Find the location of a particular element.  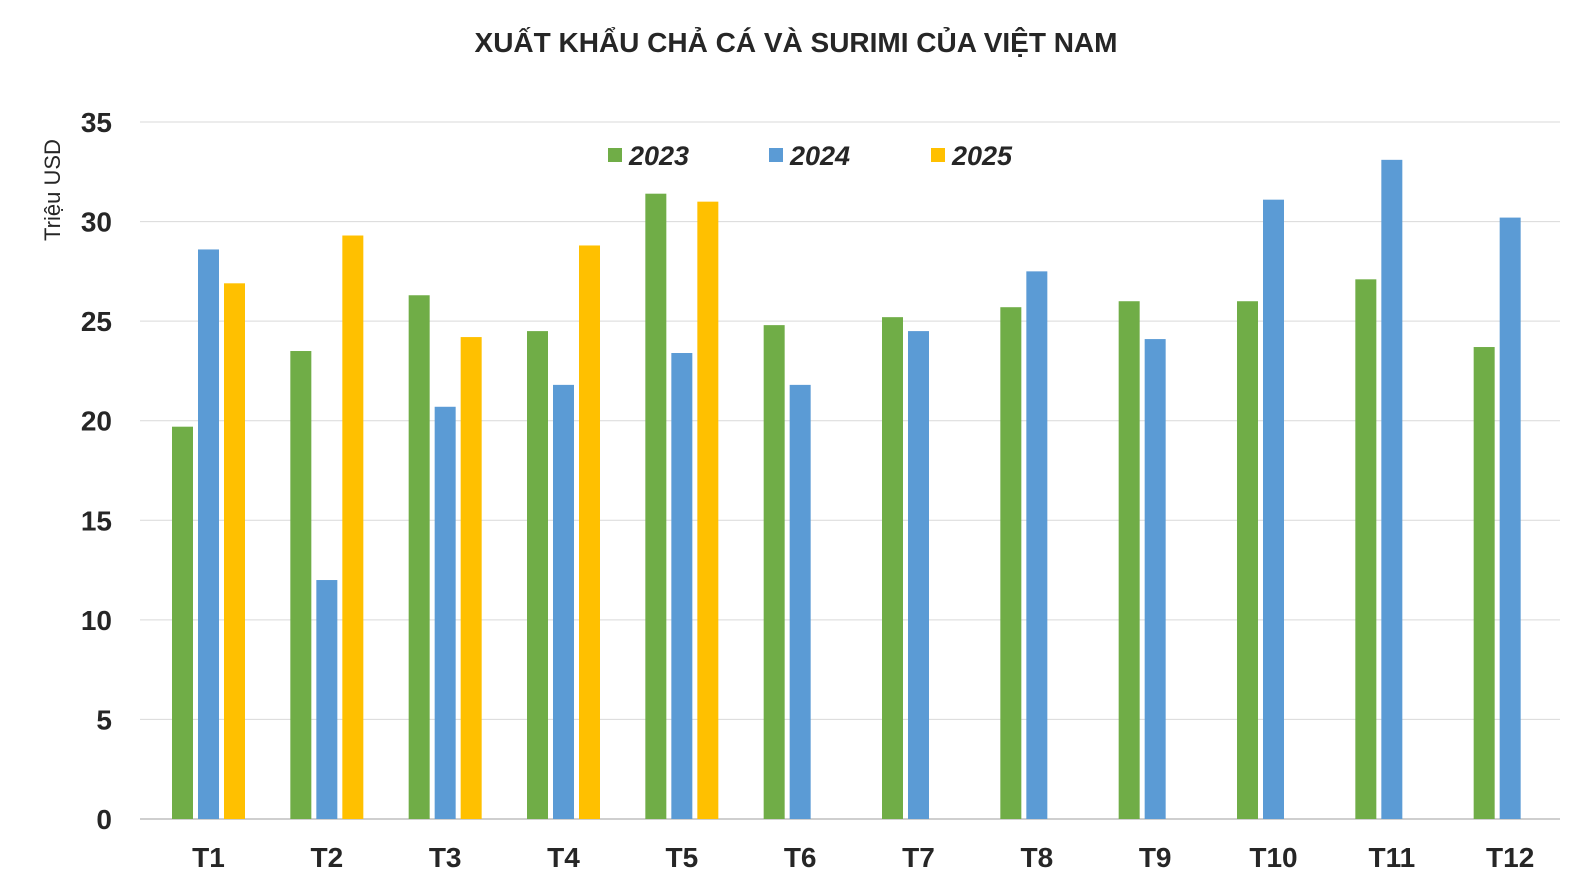

bar-2025-T3 is located at coordinates (471, 578).